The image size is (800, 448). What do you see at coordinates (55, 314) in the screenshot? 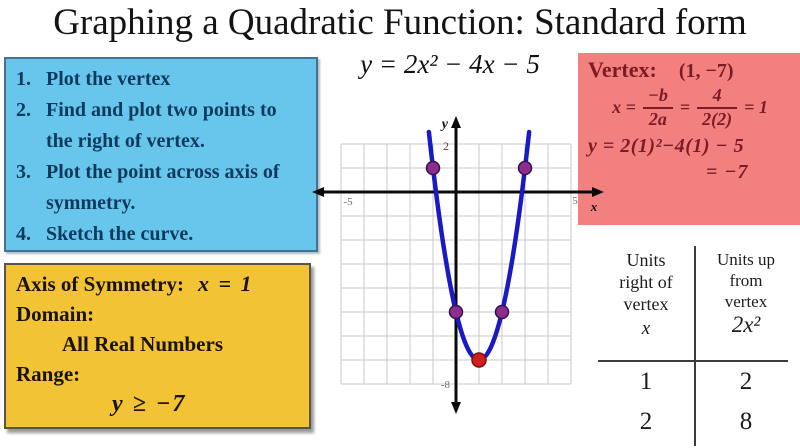
I see `domain-label: Domain:` at bounding box center [55, 314].